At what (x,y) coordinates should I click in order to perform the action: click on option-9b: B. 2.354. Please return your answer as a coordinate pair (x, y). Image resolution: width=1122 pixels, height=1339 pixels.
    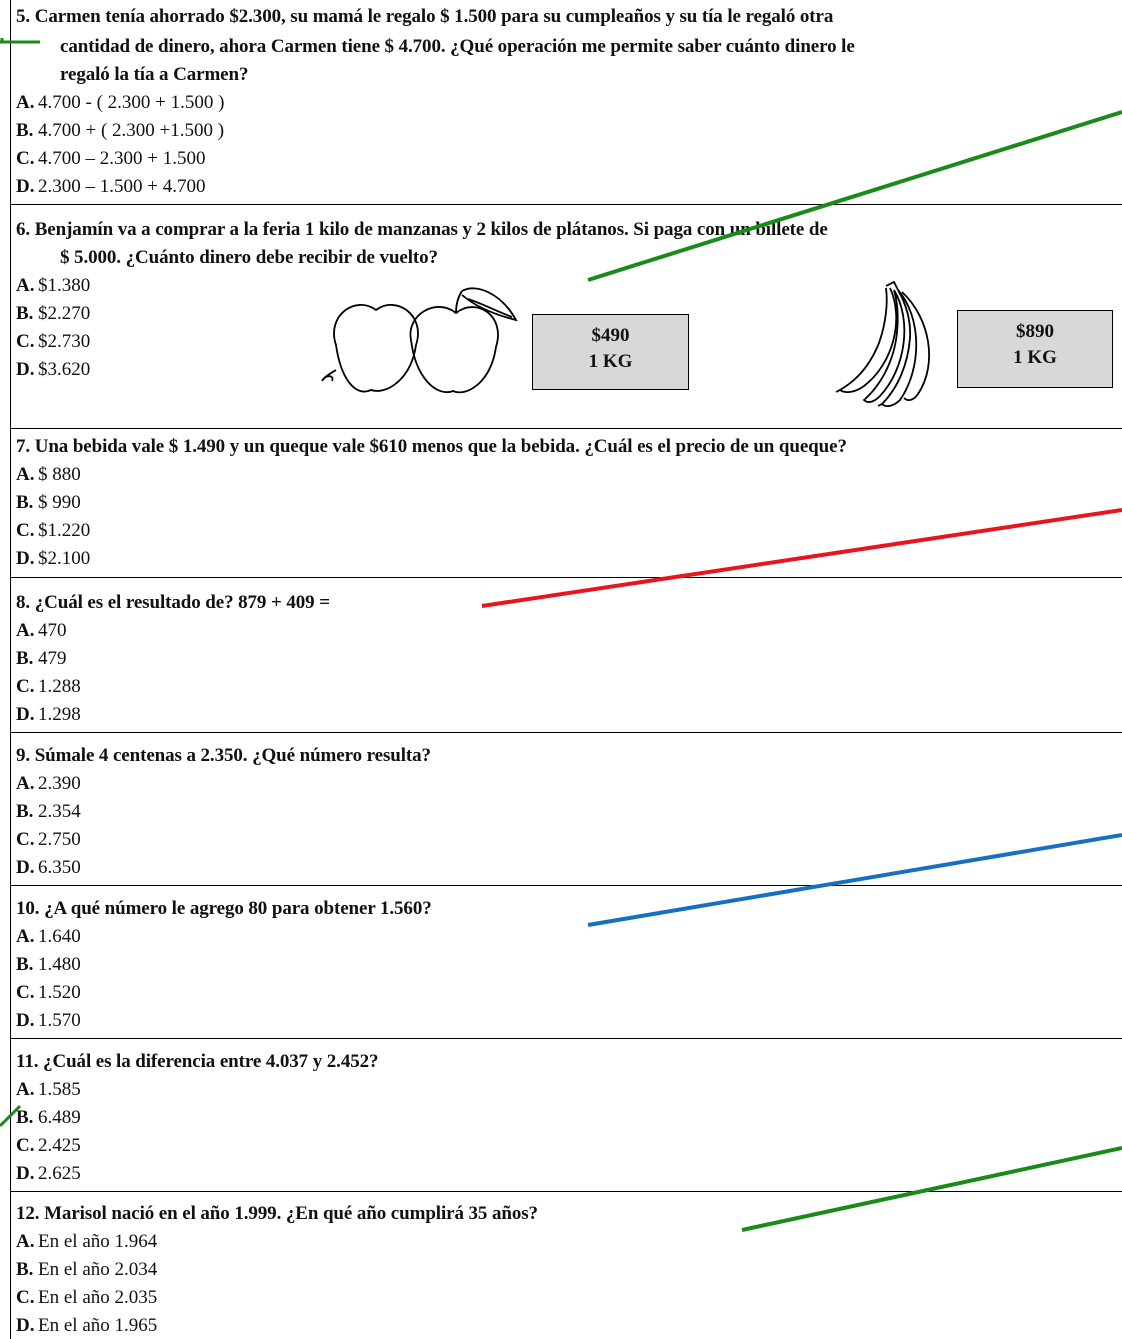
    Looking at the image, I should click on (48, 811).